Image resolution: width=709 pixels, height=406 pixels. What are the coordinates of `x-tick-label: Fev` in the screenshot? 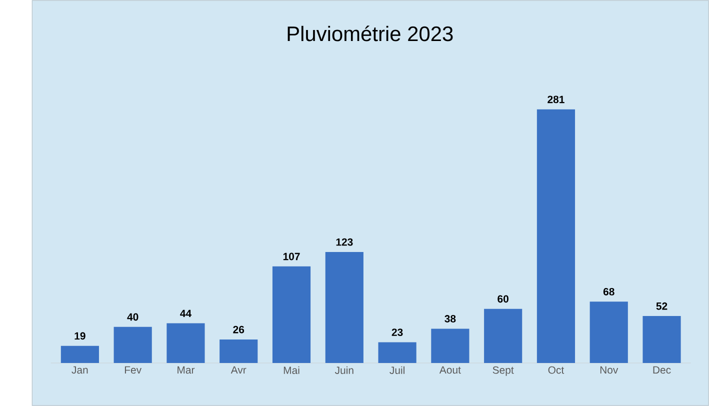 It's located at (133, 370).